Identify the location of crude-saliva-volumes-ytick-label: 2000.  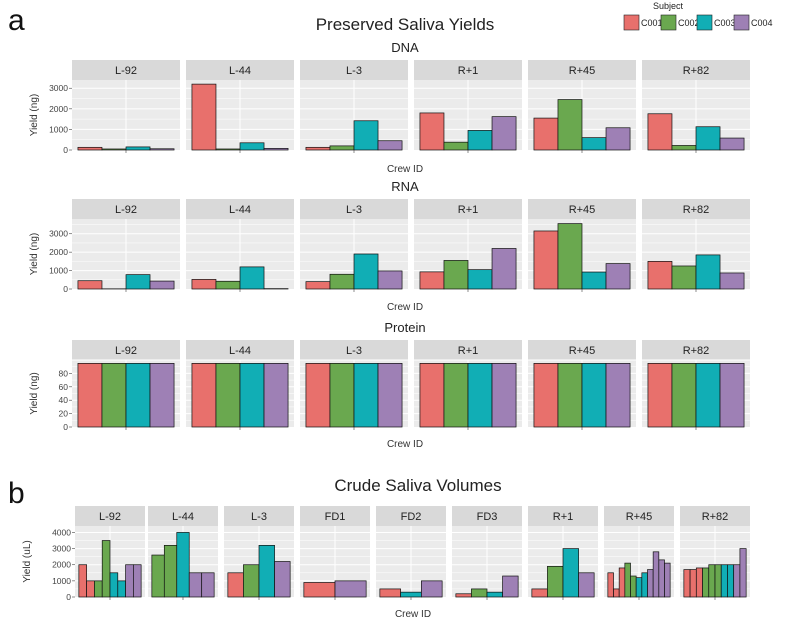
(61, 565).